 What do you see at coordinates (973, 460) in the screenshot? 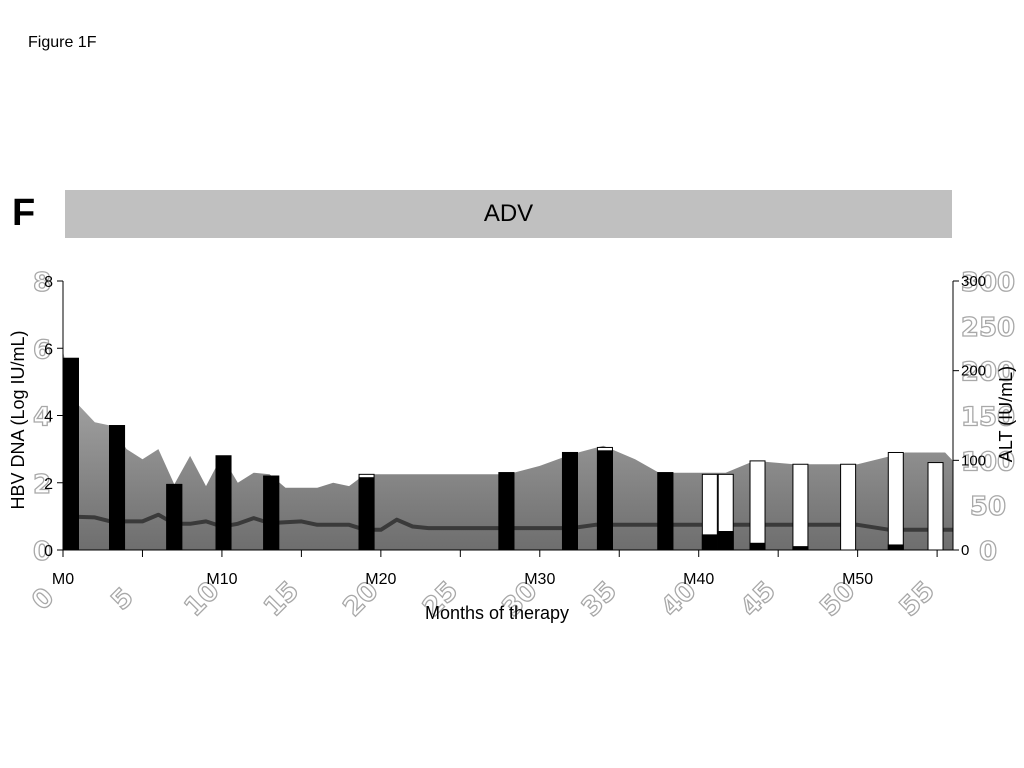
I see `y-right-tick-label: 100` at bounding box center [973, 460].